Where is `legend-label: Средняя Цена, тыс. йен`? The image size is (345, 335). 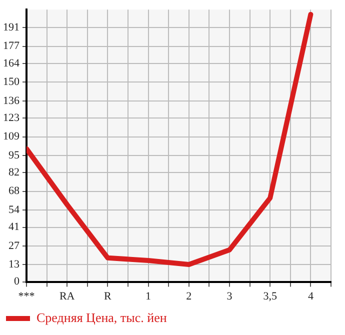 legend-label: Средняя Цена, тыс. йен is located at coordinates (101, 317).